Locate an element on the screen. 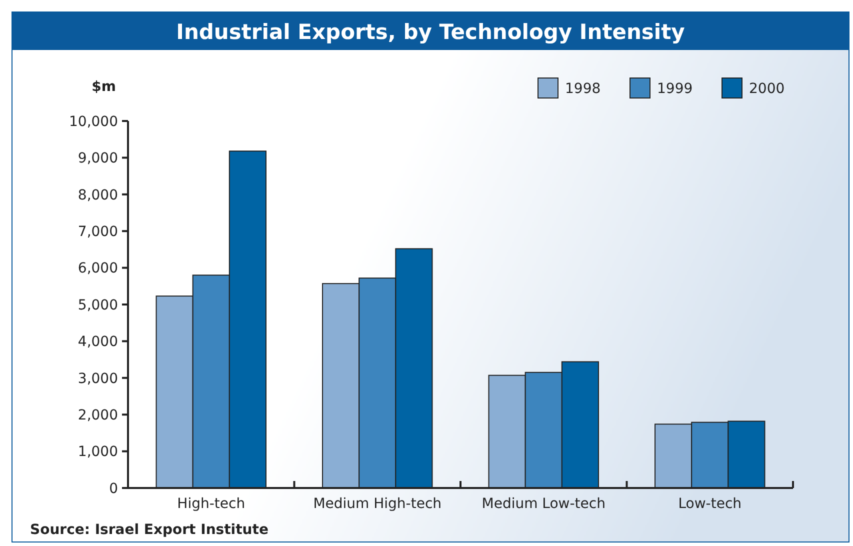  y-tick-label: 9,000 is located at coordinates (98, 158).